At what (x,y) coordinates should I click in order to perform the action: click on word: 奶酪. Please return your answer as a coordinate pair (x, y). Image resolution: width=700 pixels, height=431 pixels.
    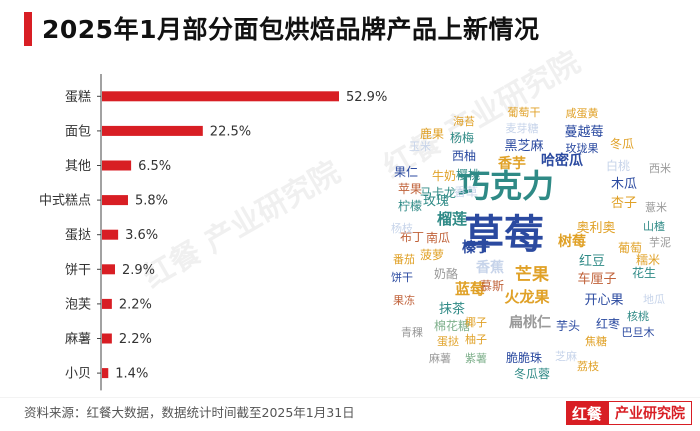
    Looking at the image, I should click on (446, 273).